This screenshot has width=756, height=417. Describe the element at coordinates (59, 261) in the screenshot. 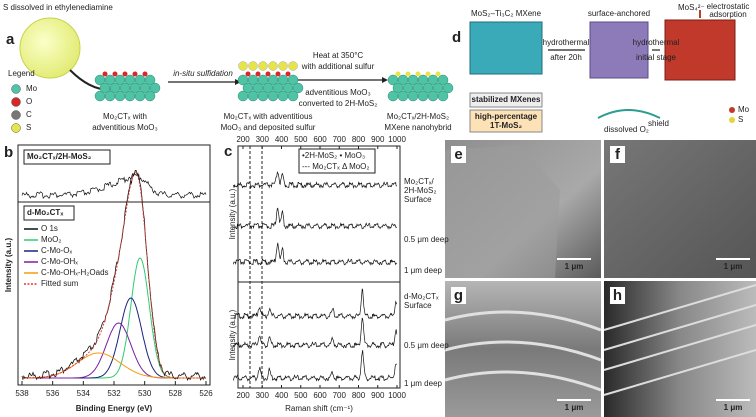

I see `legend-entry: C-Mo-OHₓ` at that location.